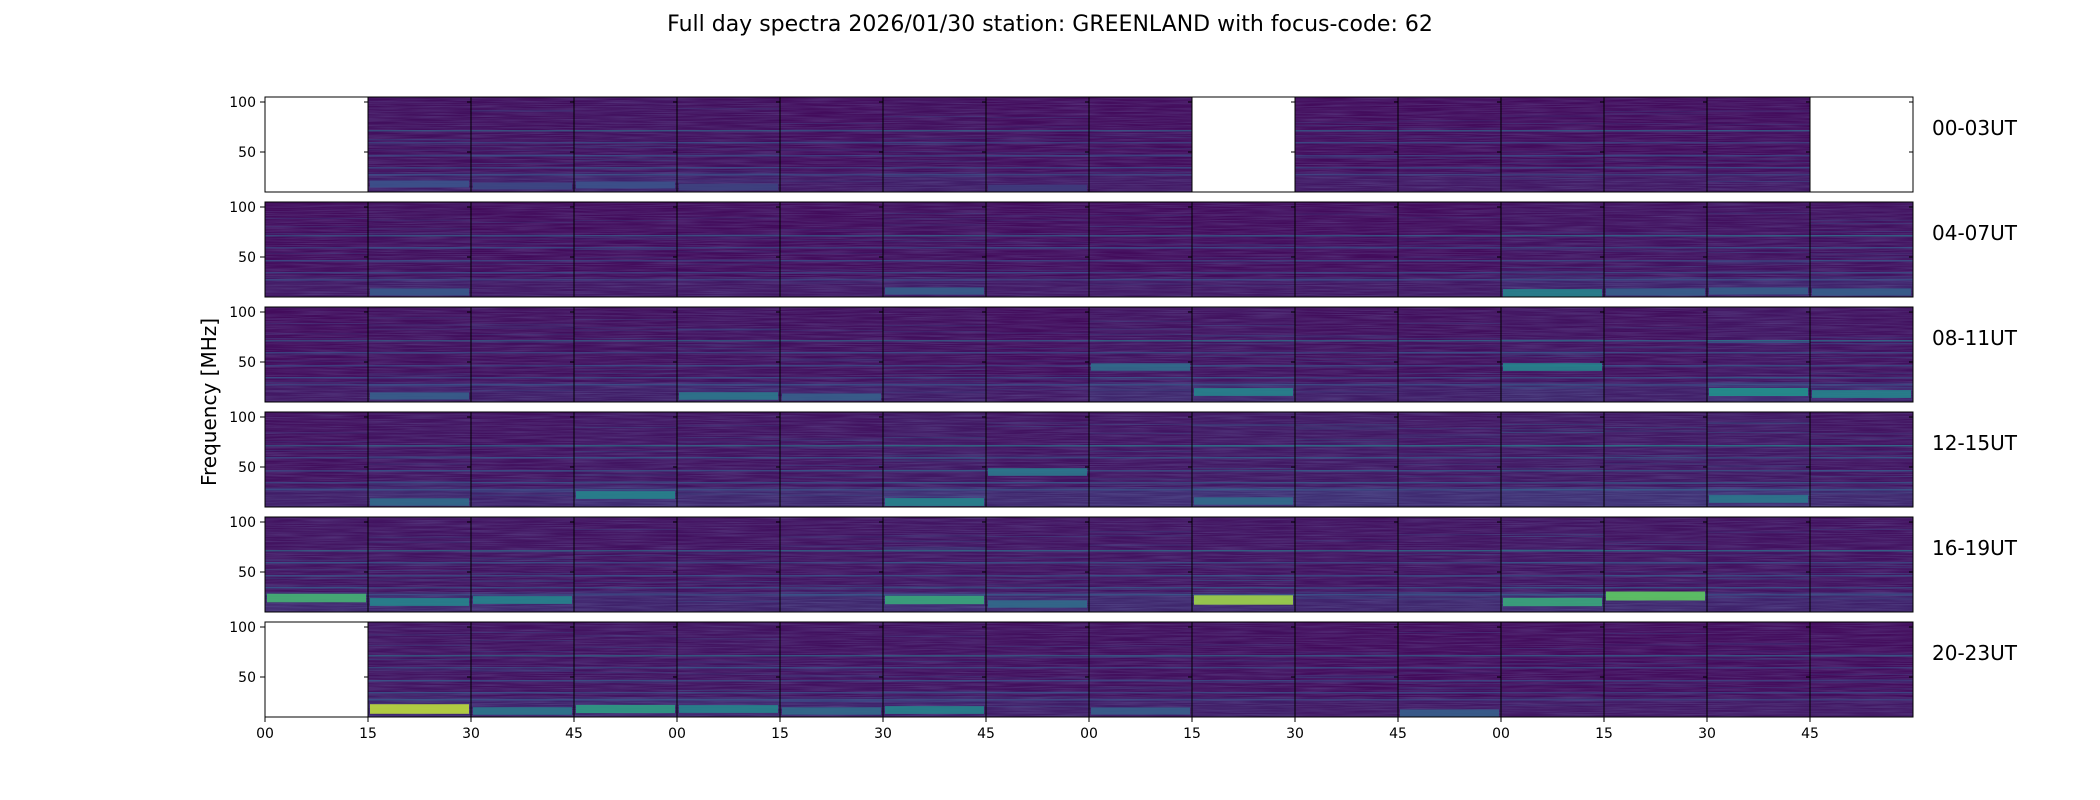 This screenshot has height=800, width=2100. Describe the element at coordinates (574, 734) in the screenshot. I see `x-tick-label: 45` at that location.